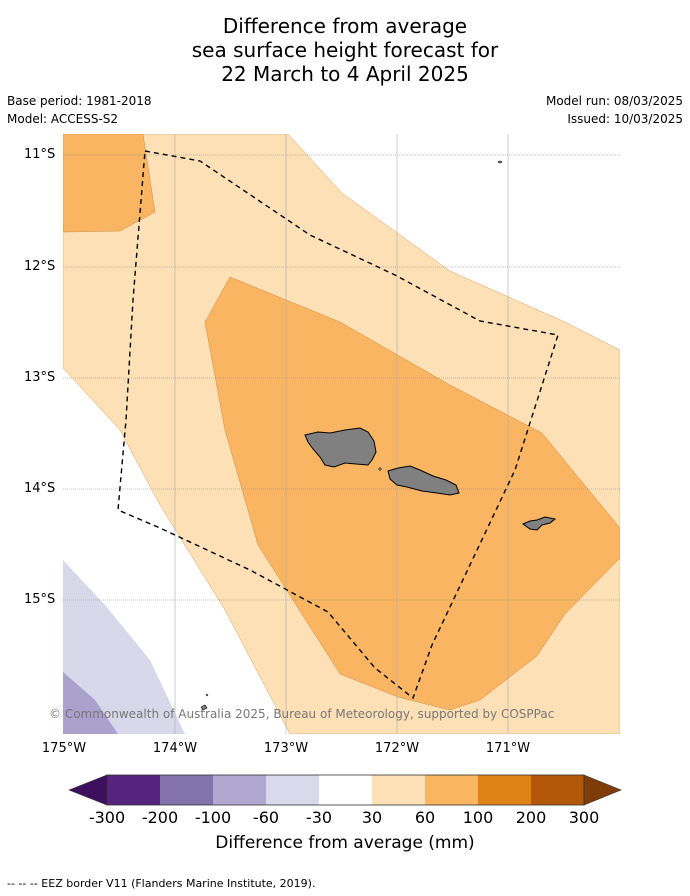 The height and width of the screenshot is (896, 690). Describe the element at coordinates (88, 790) in the screenshot. I see `colorbar-min-arrow` at that location.